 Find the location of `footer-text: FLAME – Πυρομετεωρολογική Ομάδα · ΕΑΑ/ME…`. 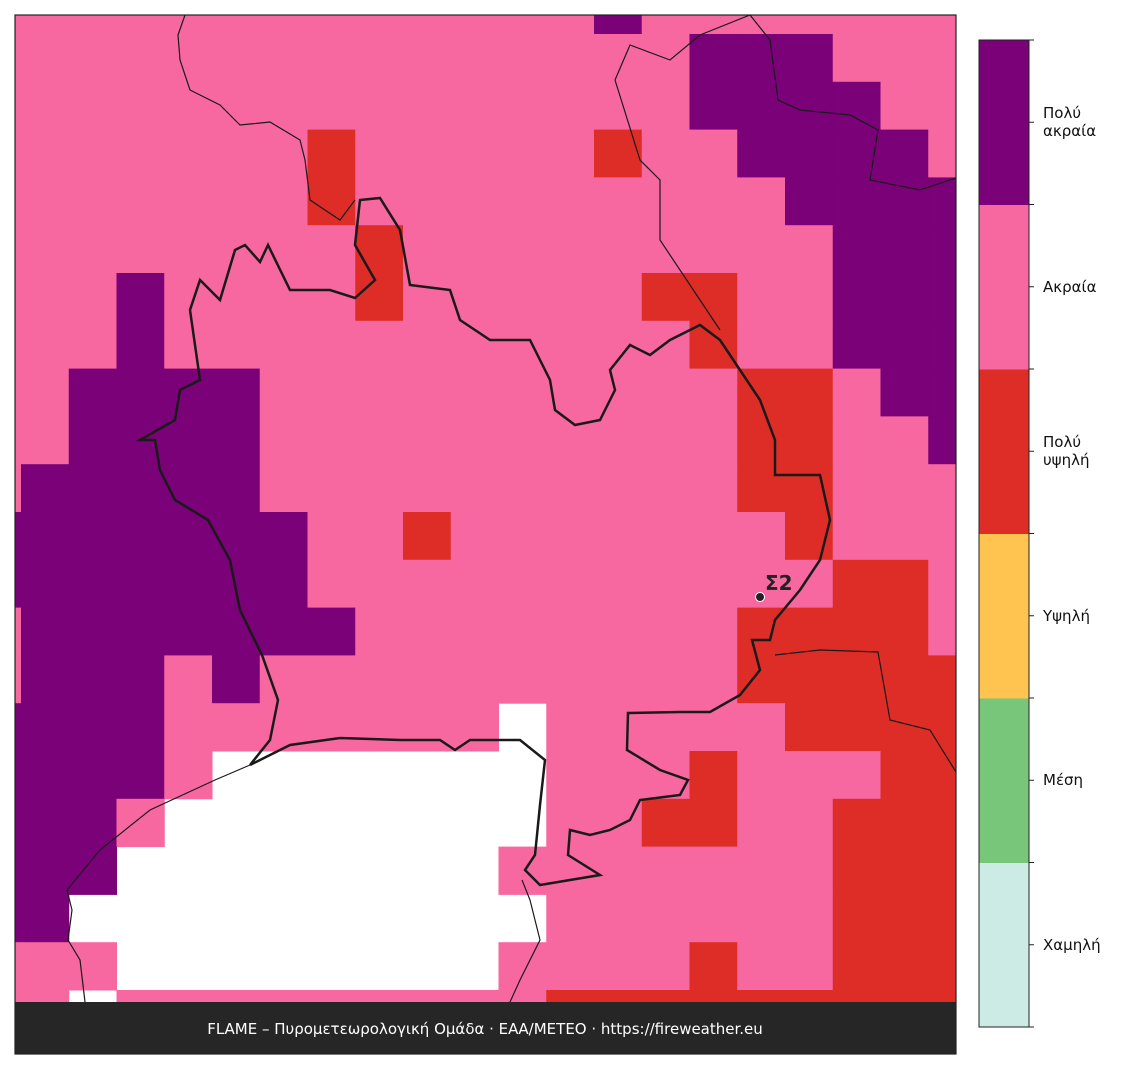

footer-text: FLAME – Πυρομετεωρολογική Ομάδα · ΕΑΑ/ME… is located at coordinates (485, 1029).